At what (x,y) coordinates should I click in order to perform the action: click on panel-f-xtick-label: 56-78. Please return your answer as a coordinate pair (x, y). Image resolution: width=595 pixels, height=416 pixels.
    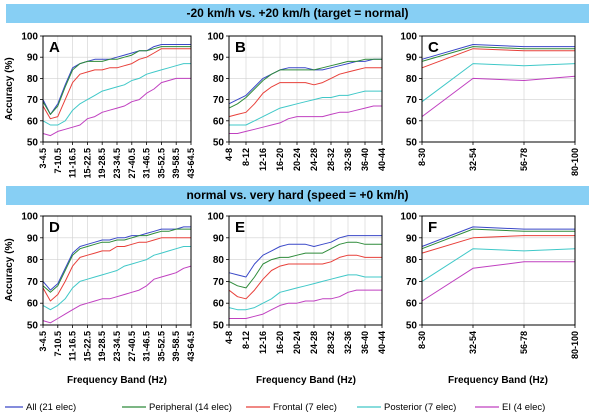
    Looking at the image, I should click on (524, 342).